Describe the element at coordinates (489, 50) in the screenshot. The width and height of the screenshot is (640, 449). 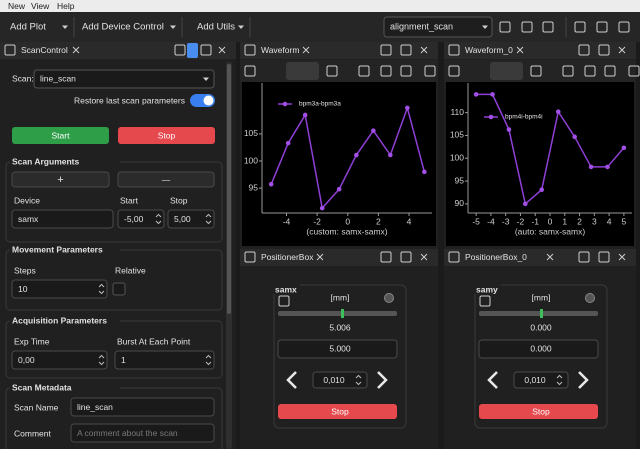
I see `tab-title: Waveform_0` at that location.